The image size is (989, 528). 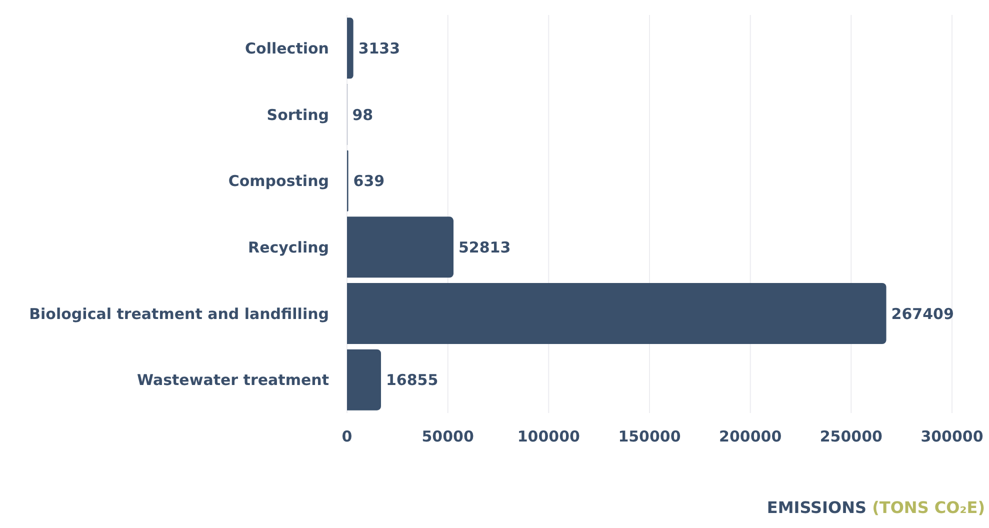 I want to click on data-label: 639, so click(x=369, y=181).